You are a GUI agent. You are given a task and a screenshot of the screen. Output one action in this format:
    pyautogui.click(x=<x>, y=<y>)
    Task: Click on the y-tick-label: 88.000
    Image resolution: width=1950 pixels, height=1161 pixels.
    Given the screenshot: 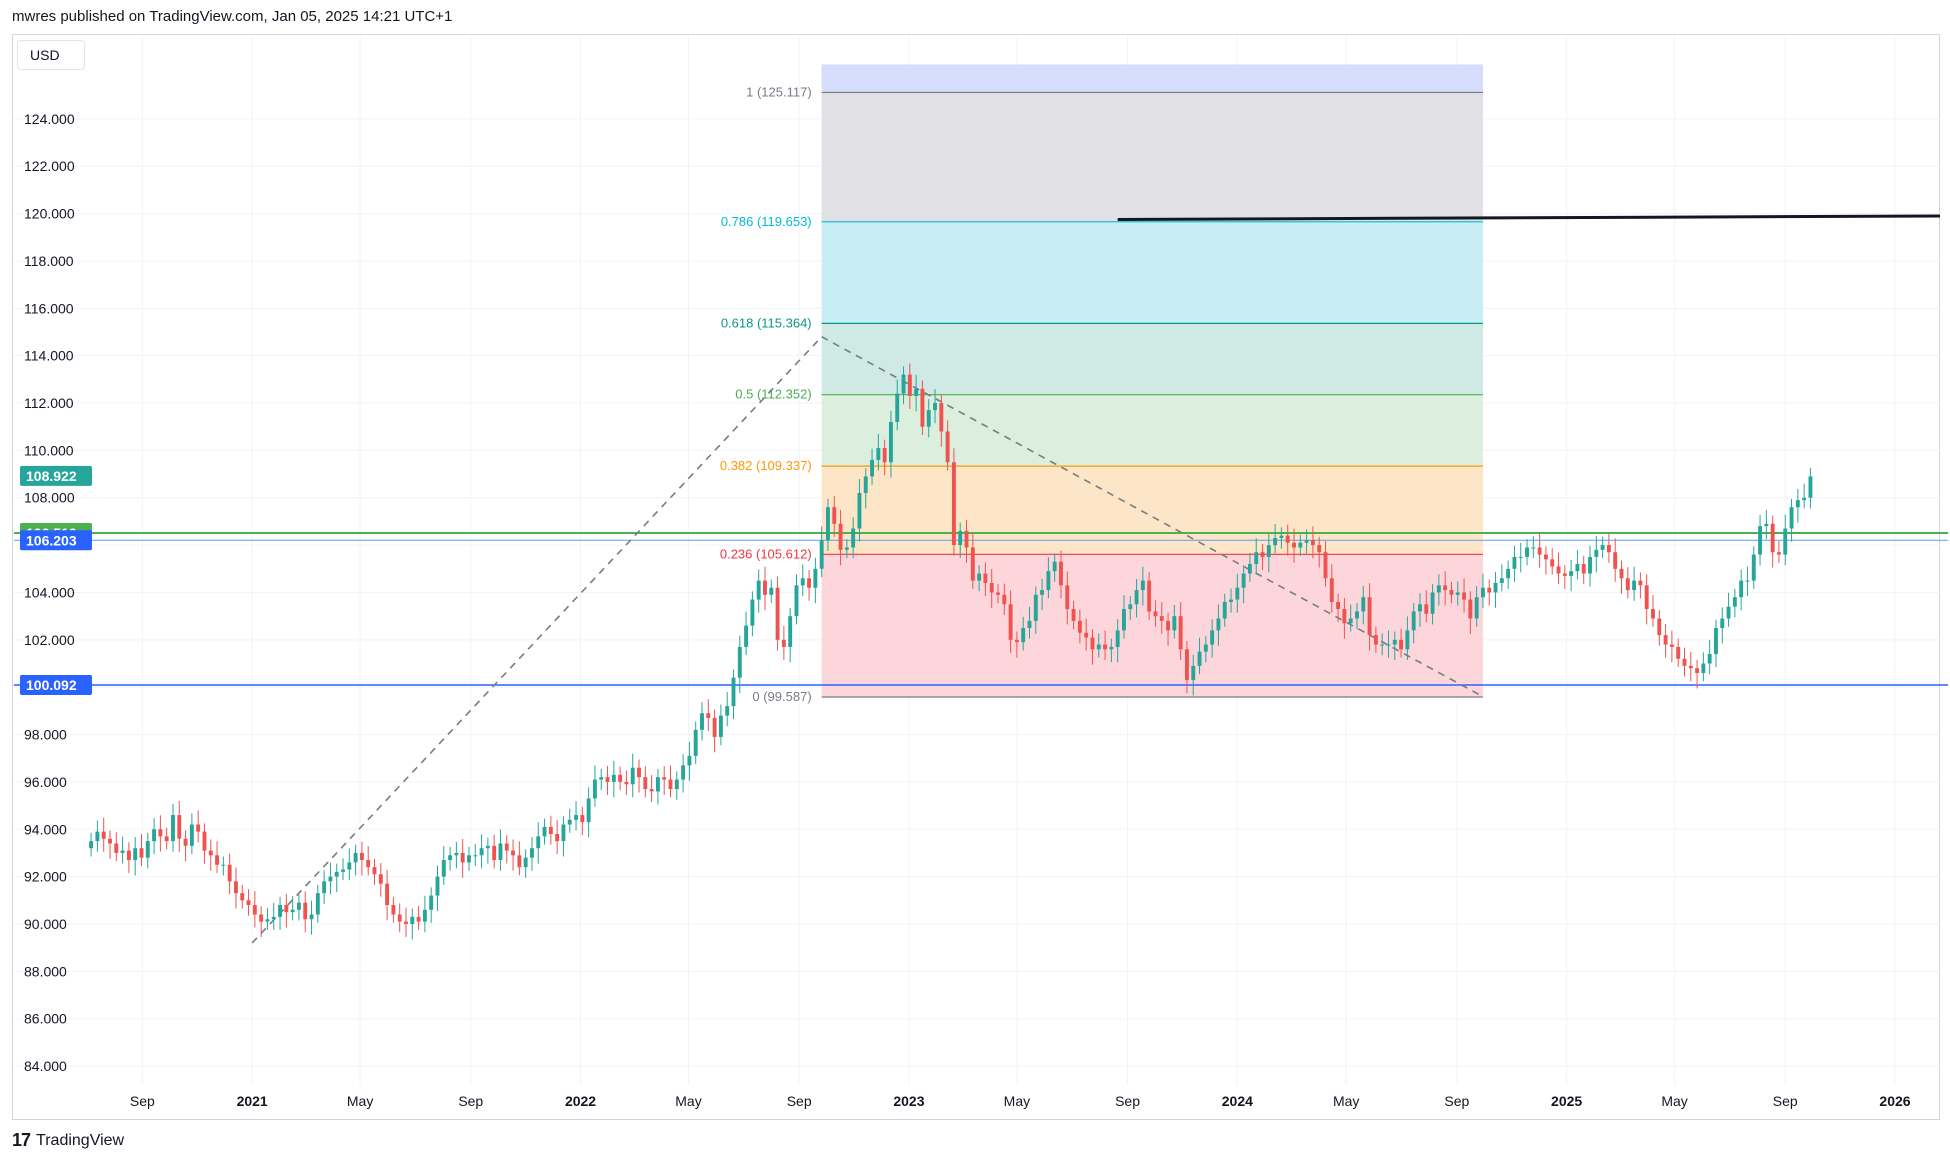 What is the action you would take?
    pyautogui.click(x=45, y=971)
    